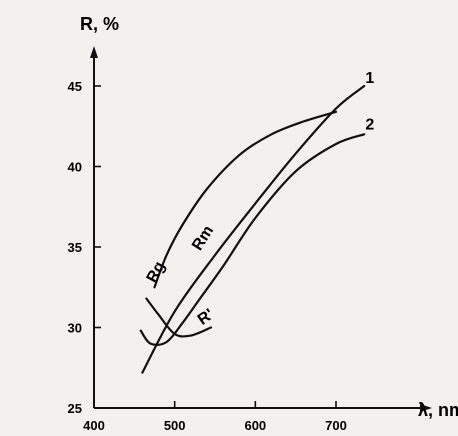  I want to click on y-tick-label-45: 45, so click(75, 86).